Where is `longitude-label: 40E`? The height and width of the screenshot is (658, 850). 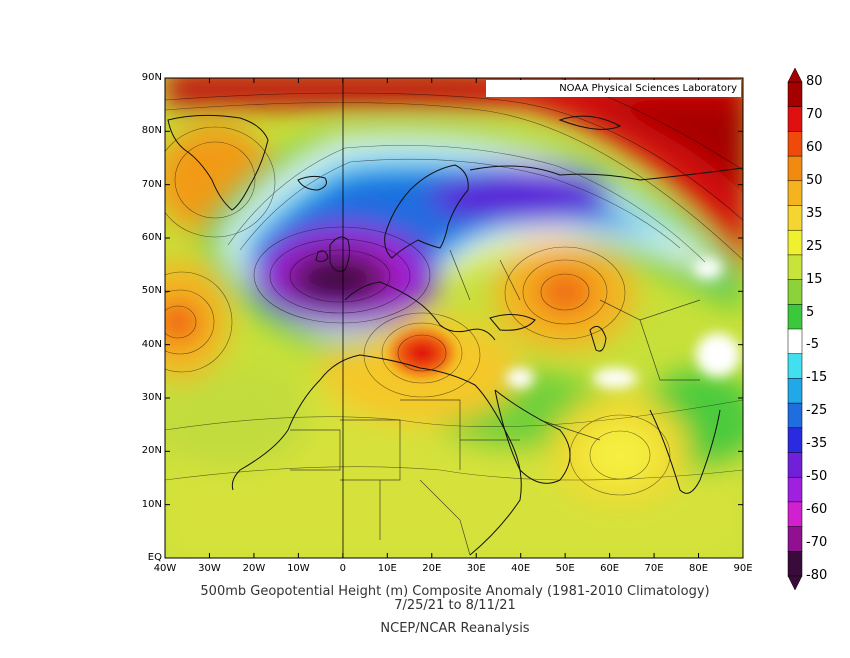 longitude-label: 40E is located at coordinates (521, 568).